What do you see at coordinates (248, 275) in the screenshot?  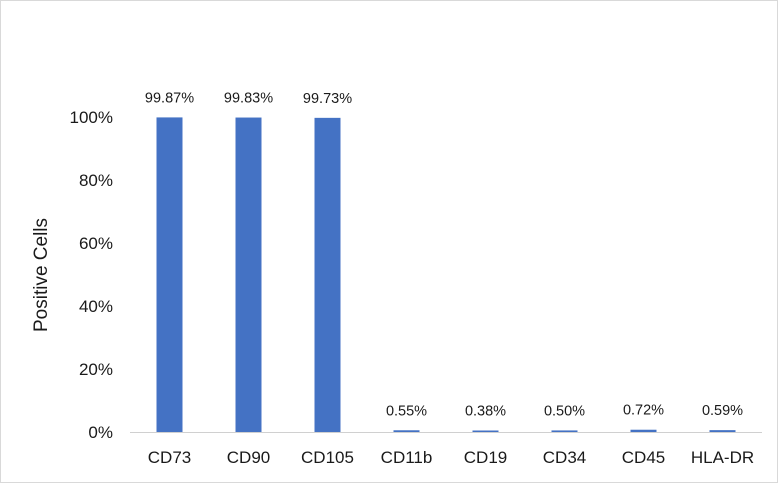 I see `bar-cd90` at bounding box center [248, 275].